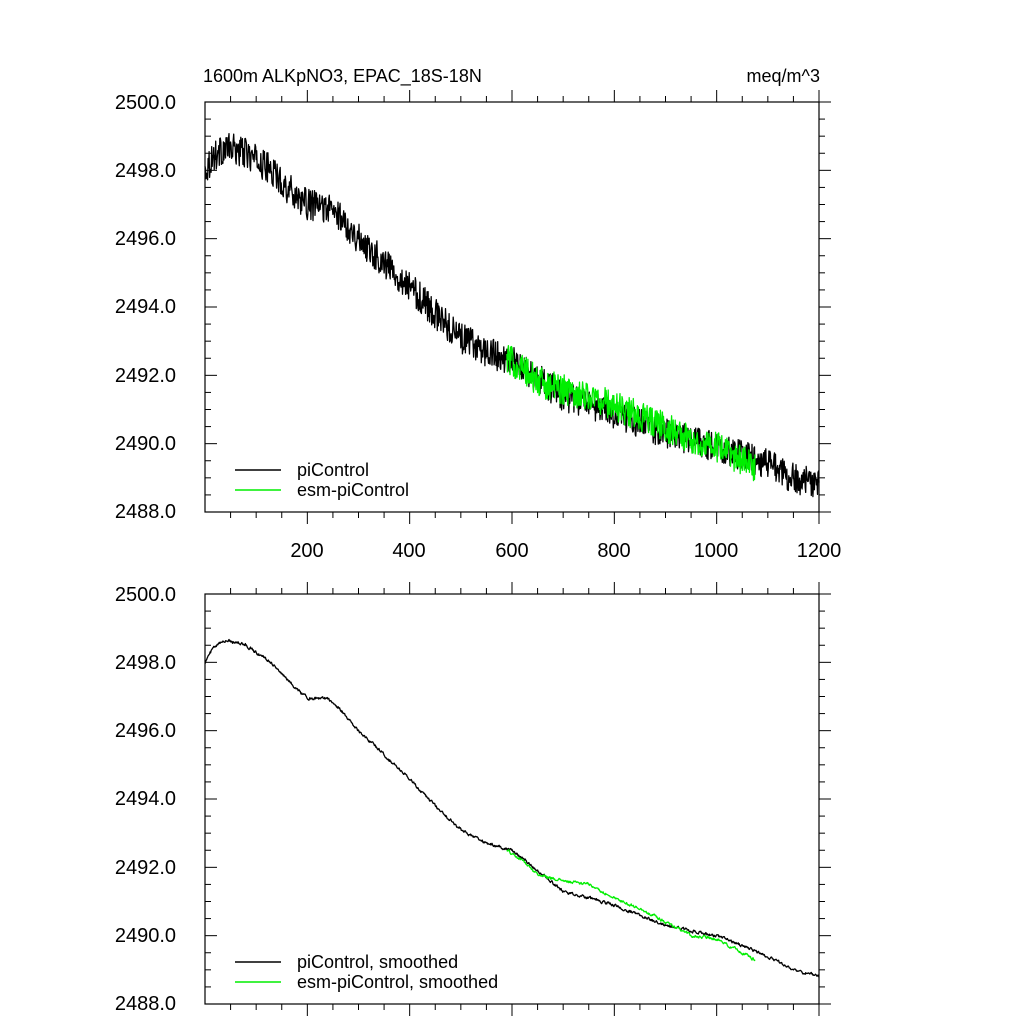  What do you see at coordinates (377, 962) in the screenshot?
I see `legend-label: piControl, smoothed` at bounding box center [377, 962].